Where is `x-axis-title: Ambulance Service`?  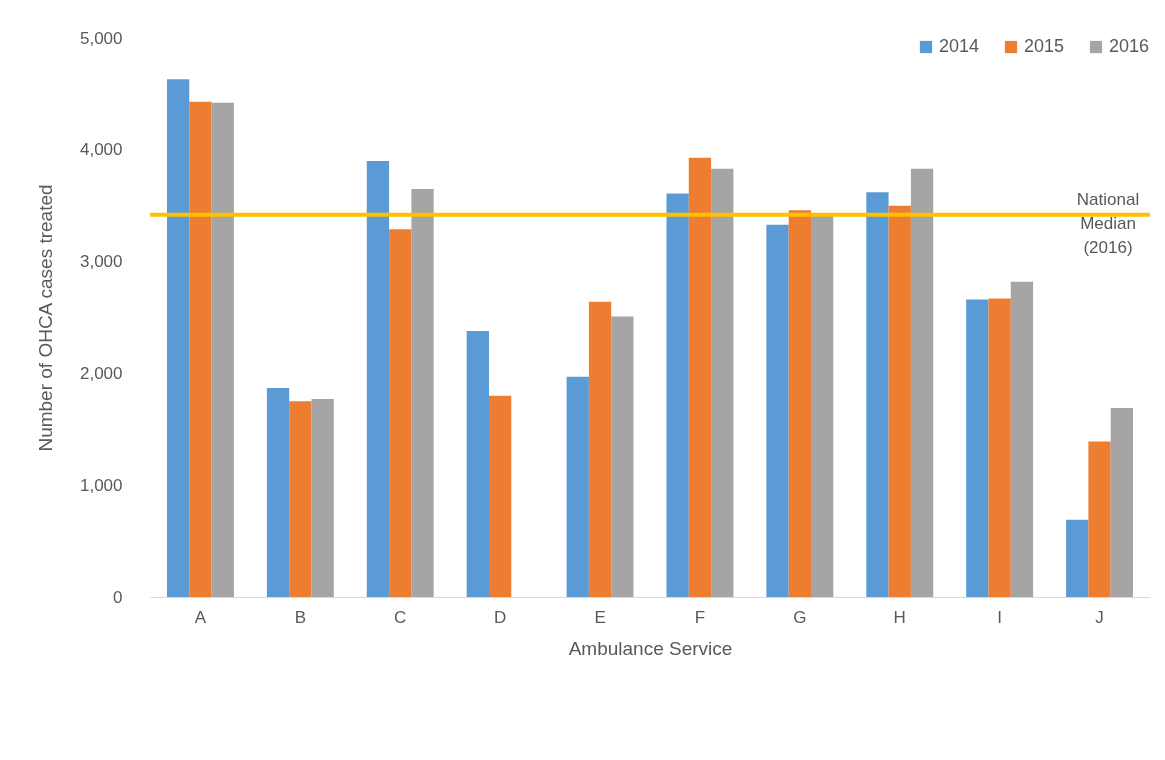 x-axis-title: Ambulance Service is located at coordinates (650, 648).